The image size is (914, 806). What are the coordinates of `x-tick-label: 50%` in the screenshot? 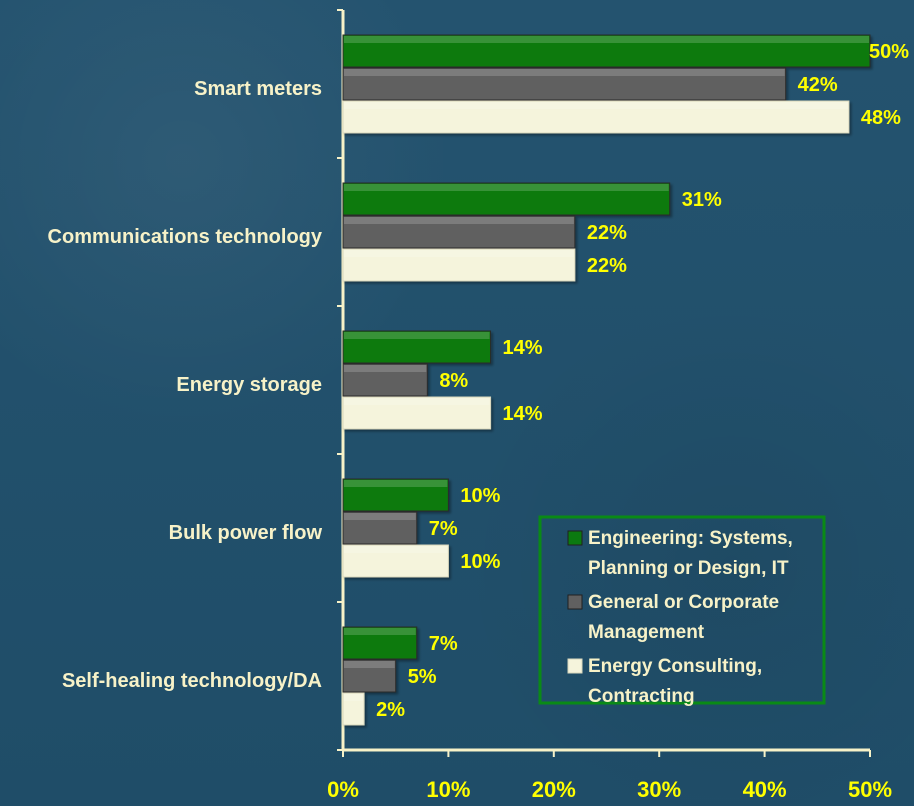 It's located at (870, 789).